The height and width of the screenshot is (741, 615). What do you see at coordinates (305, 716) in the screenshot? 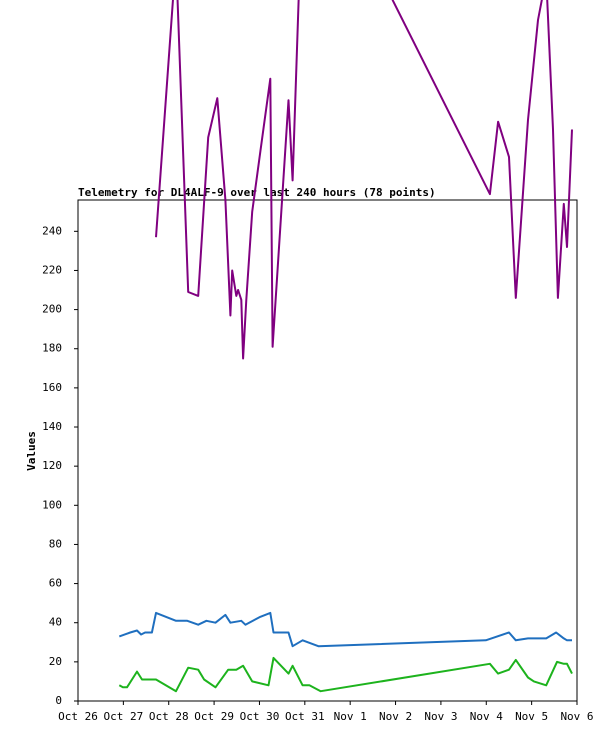
I see `x-tick-label: Oct 31` at bounding box center [305, 716].